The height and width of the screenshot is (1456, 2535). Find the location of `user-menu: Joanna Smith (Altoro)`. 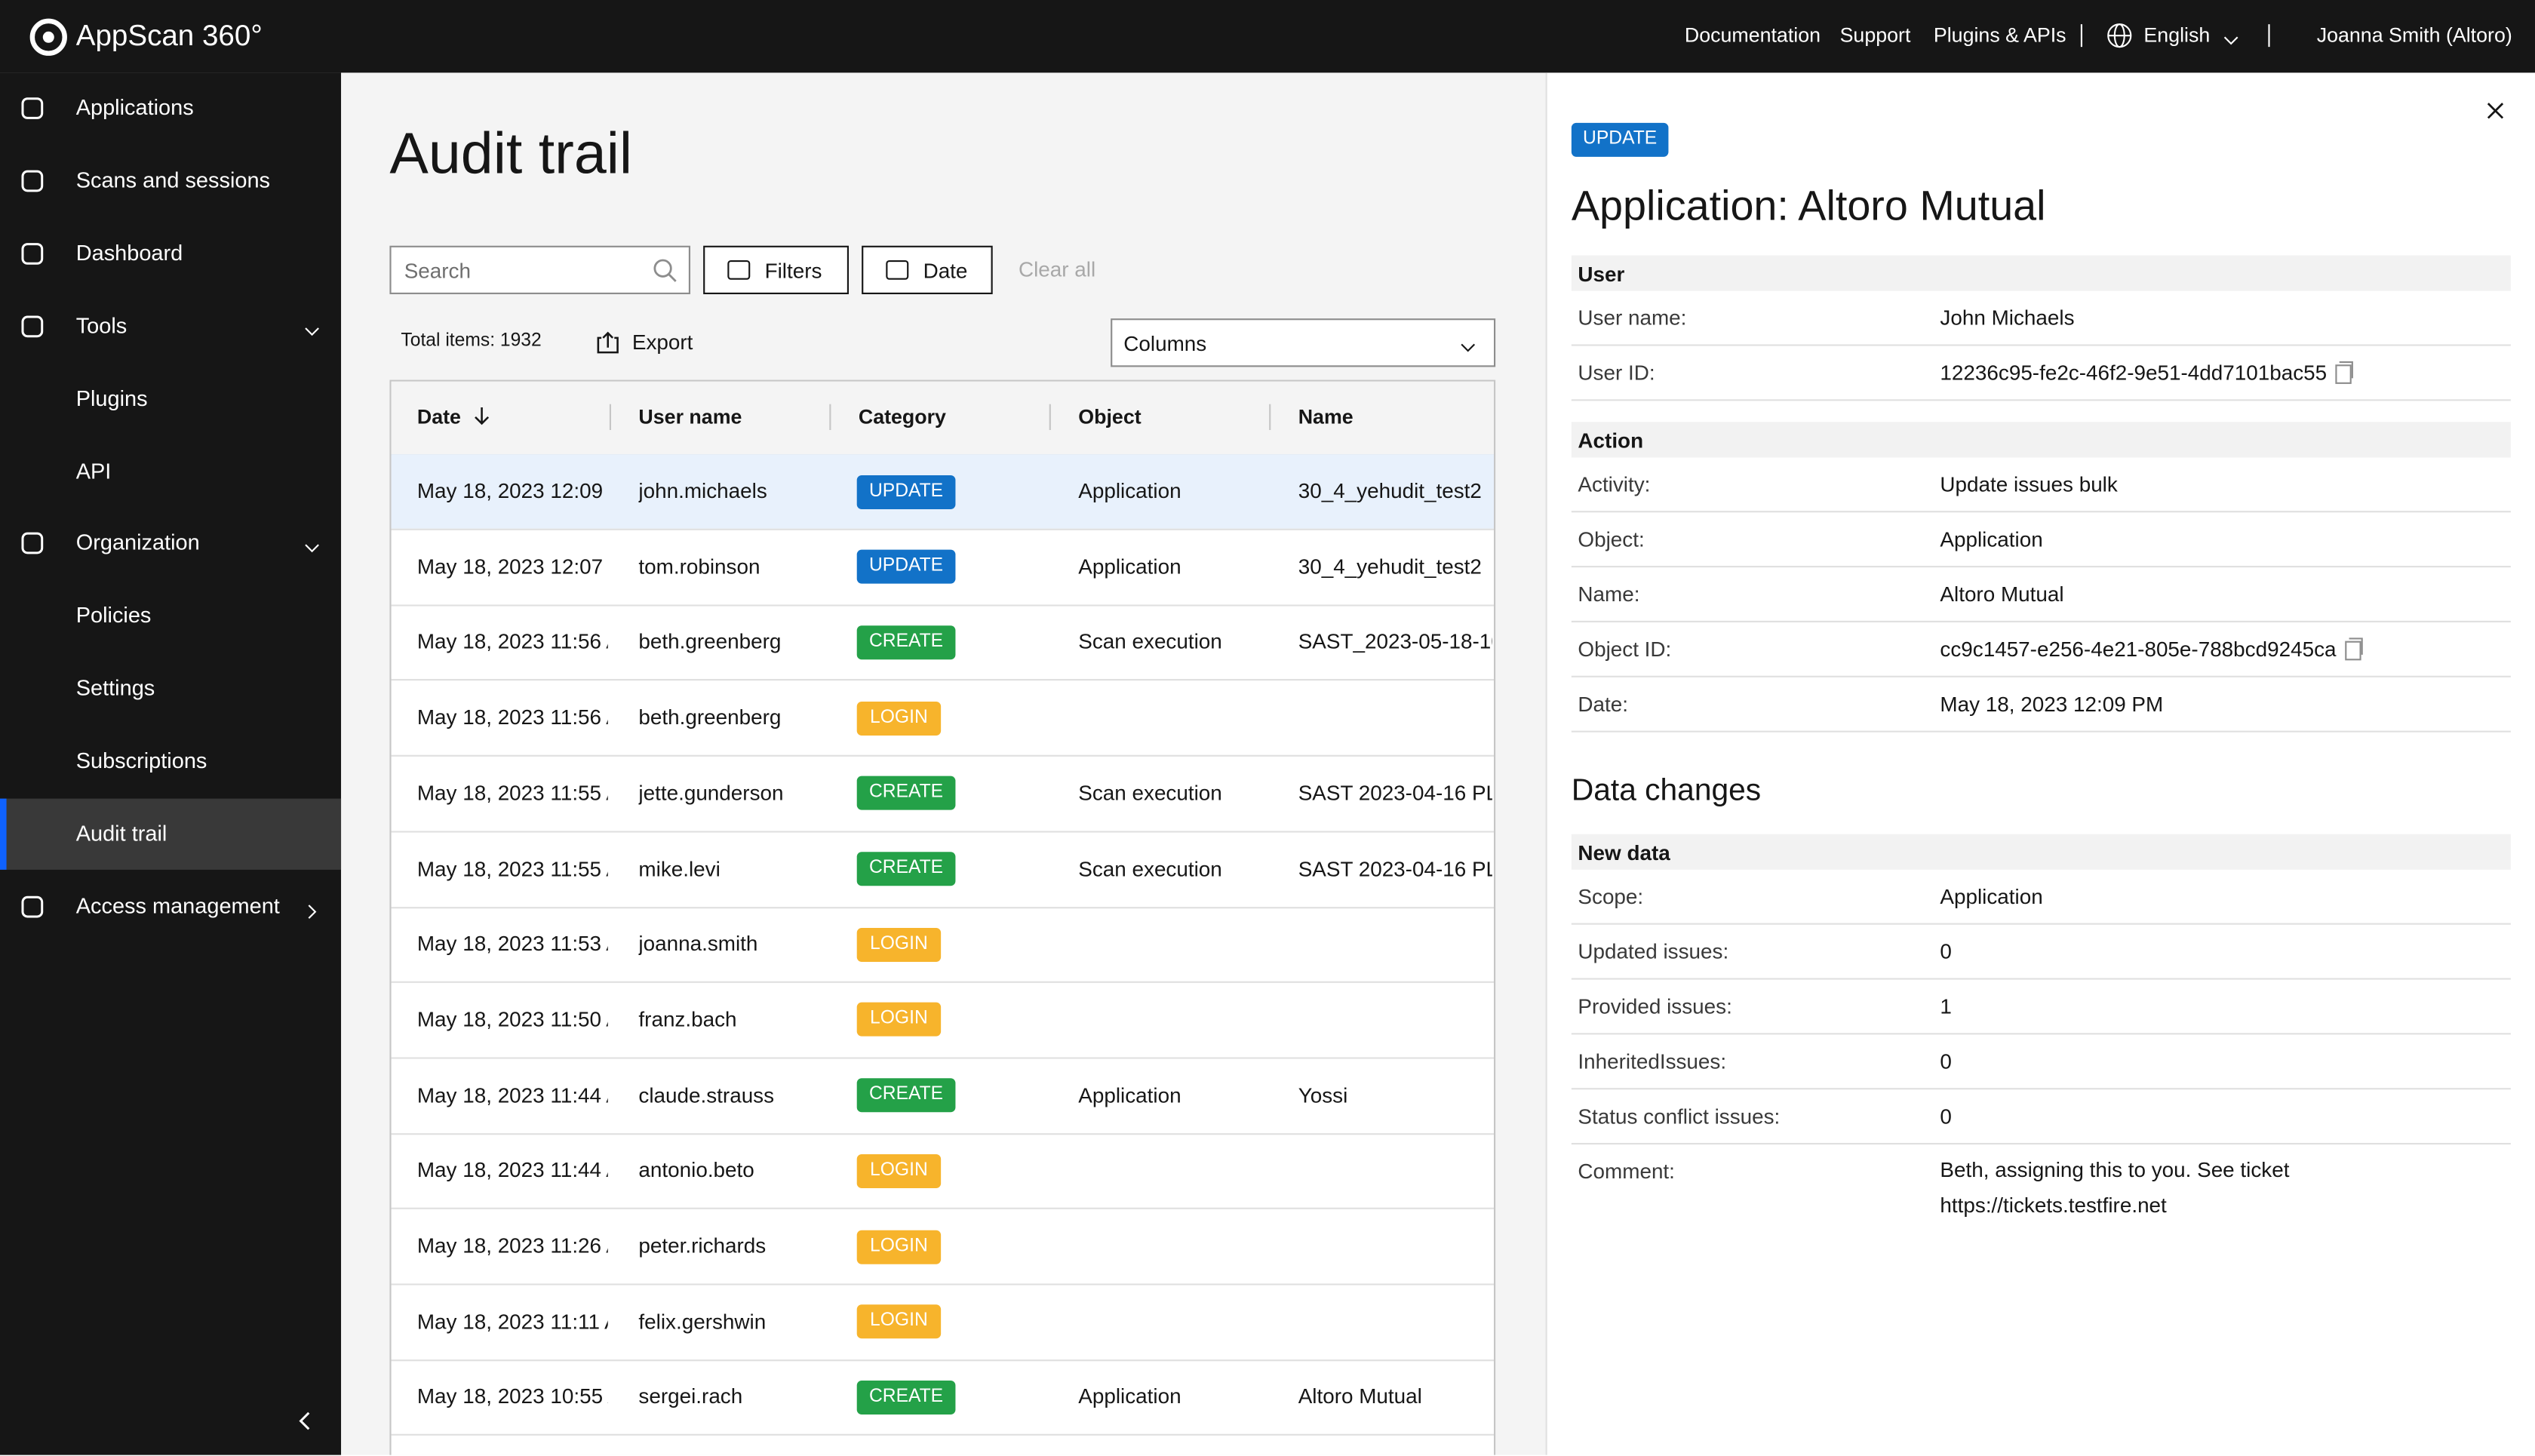

user-menu: Joanna Smith (Altoro) is located at coordinates (2414, 36).